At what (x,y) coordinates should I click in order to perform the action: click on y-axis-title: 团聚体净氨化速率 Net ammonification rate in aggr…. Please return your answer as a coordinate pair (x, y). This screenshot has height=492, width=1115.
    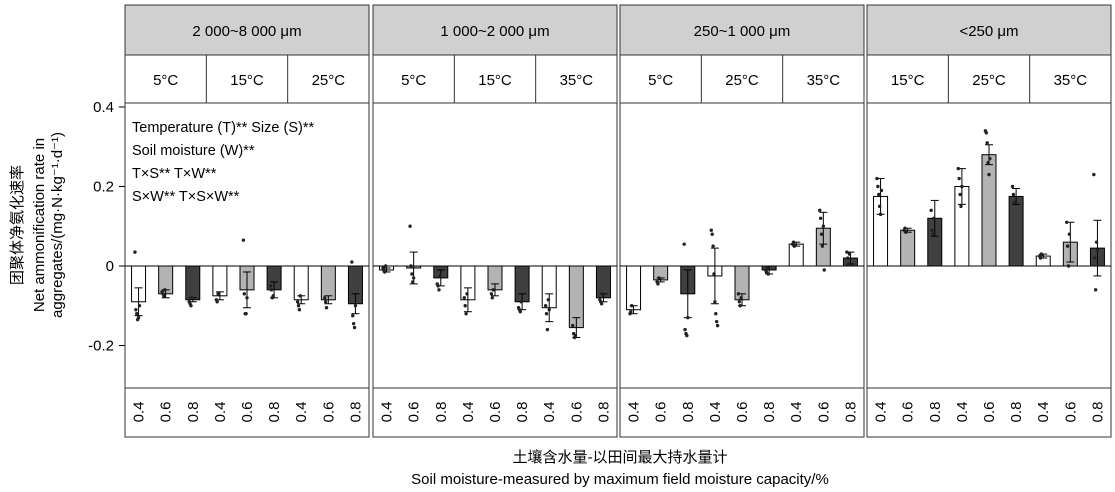
    Looking at the image, I should click on (37, 225).